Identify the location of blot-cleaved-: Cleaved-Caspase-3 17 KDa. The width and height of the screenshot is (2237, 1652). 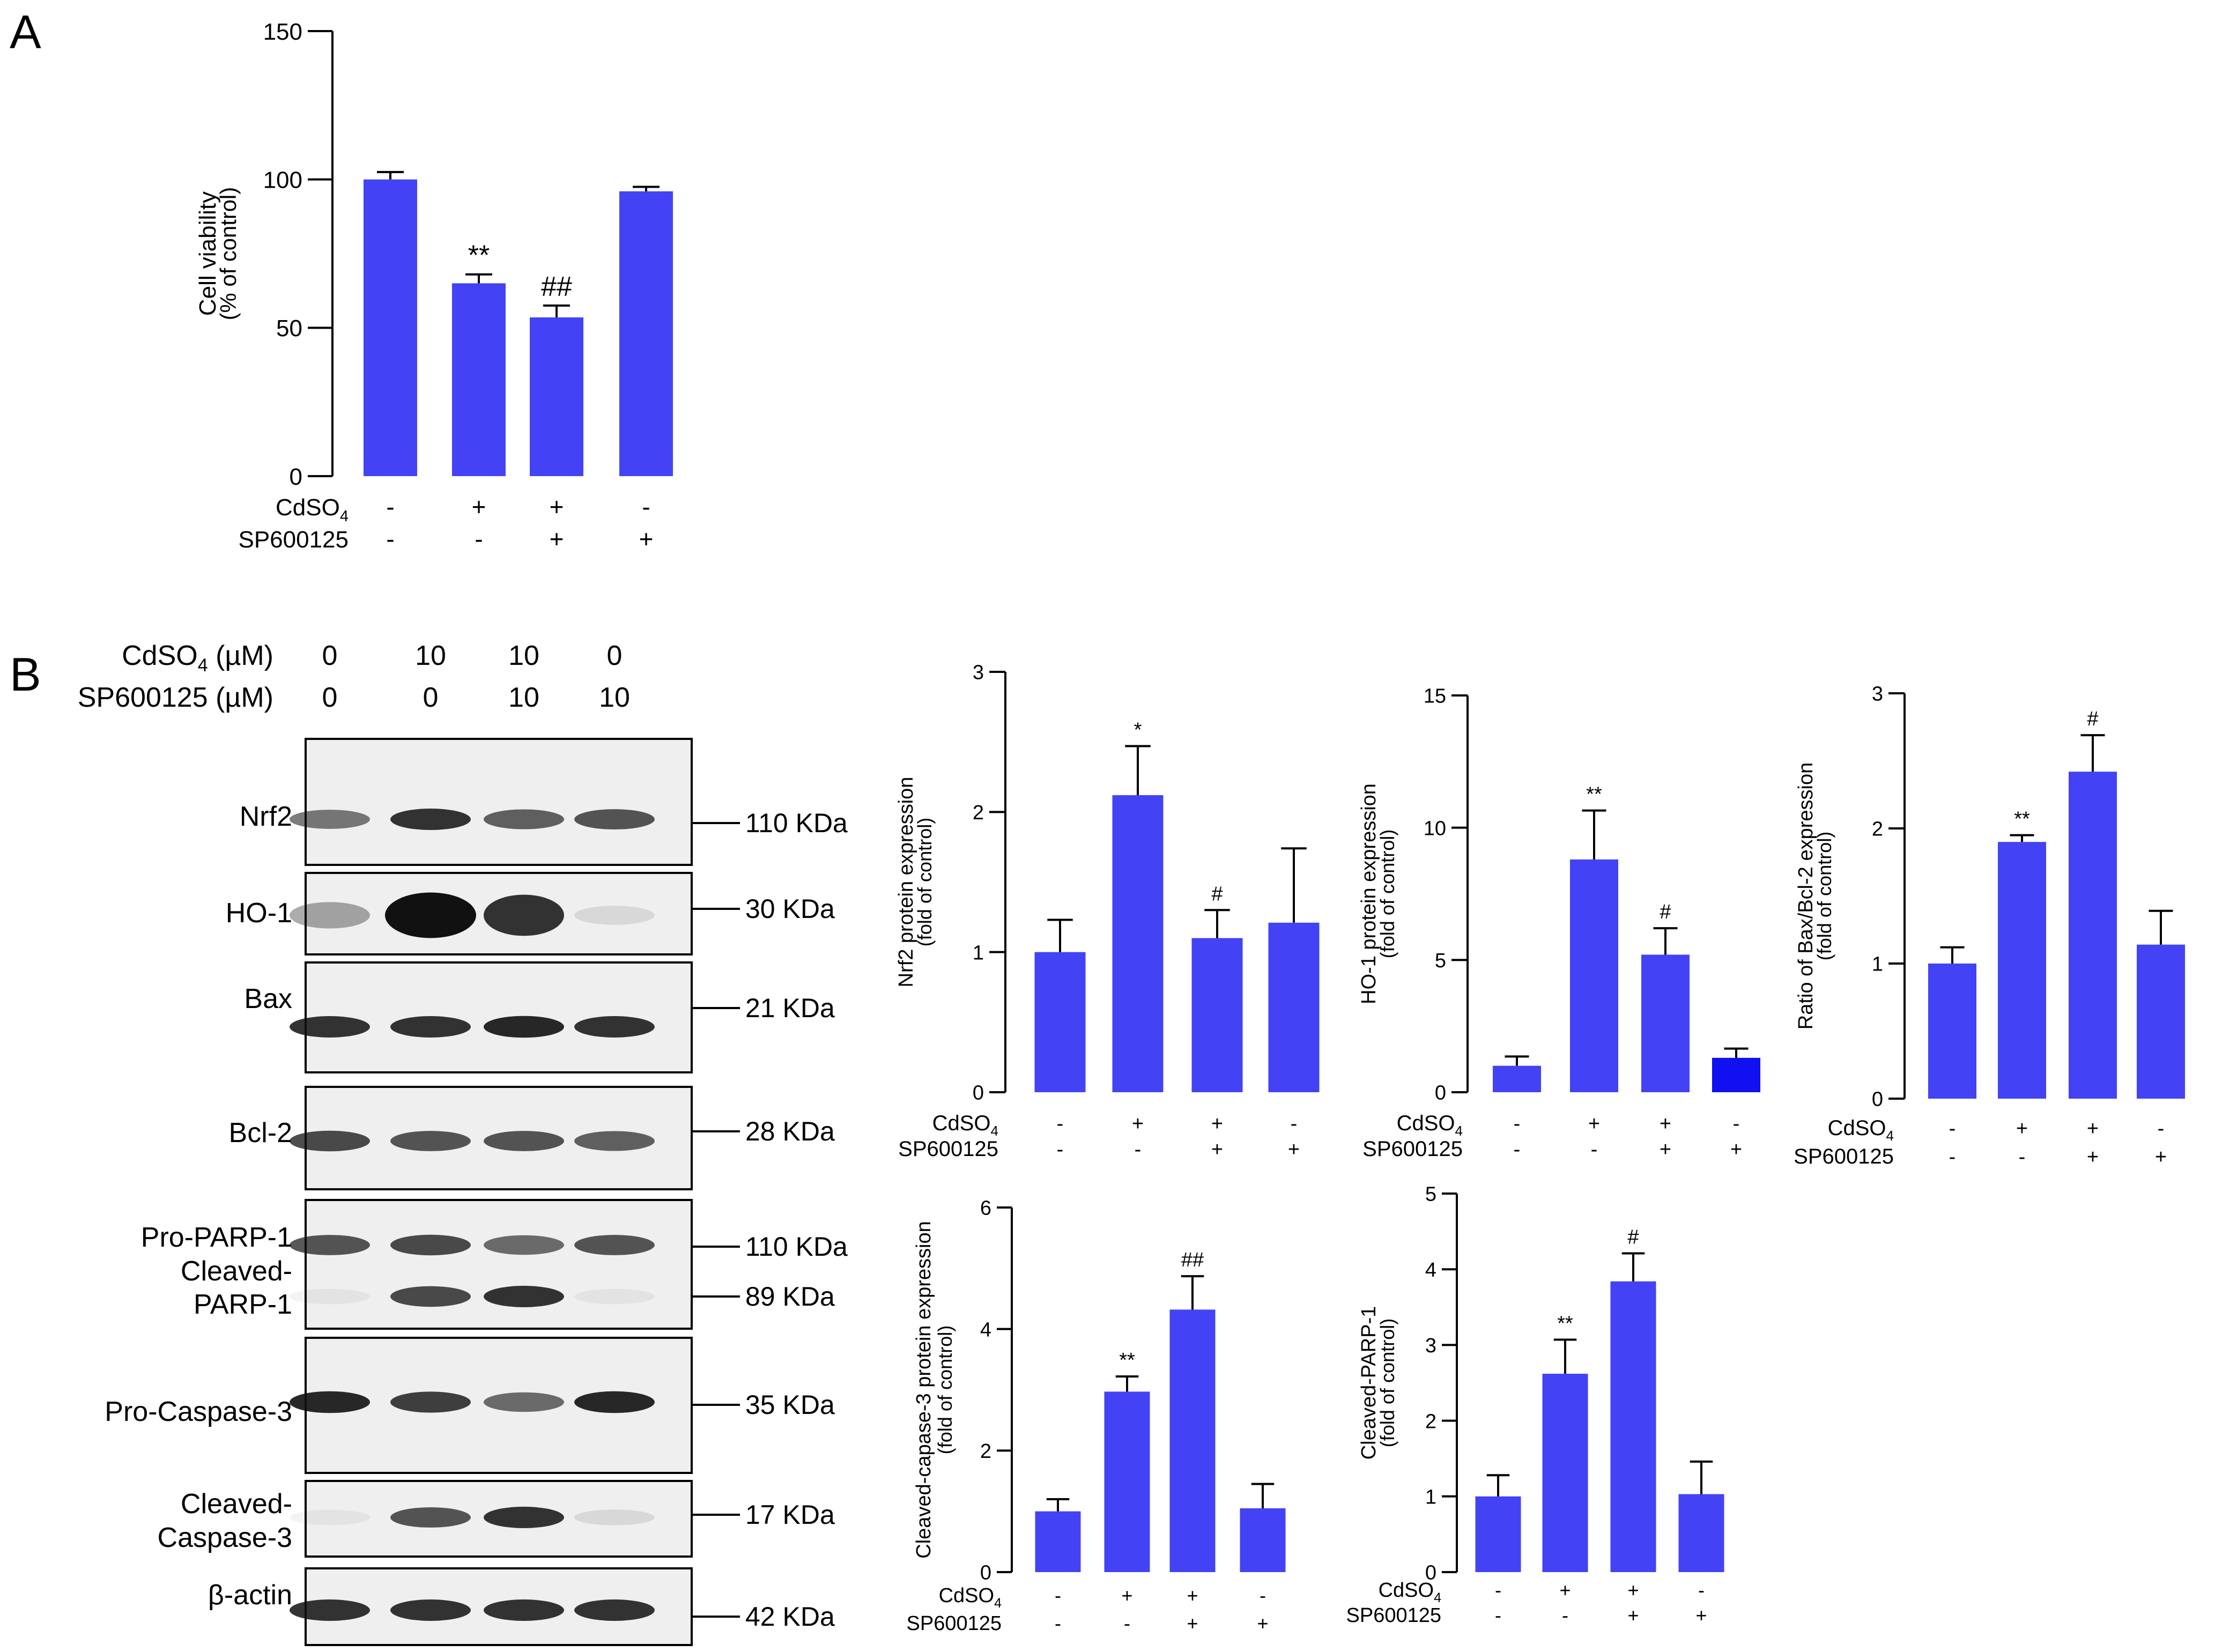
(496, 1519).